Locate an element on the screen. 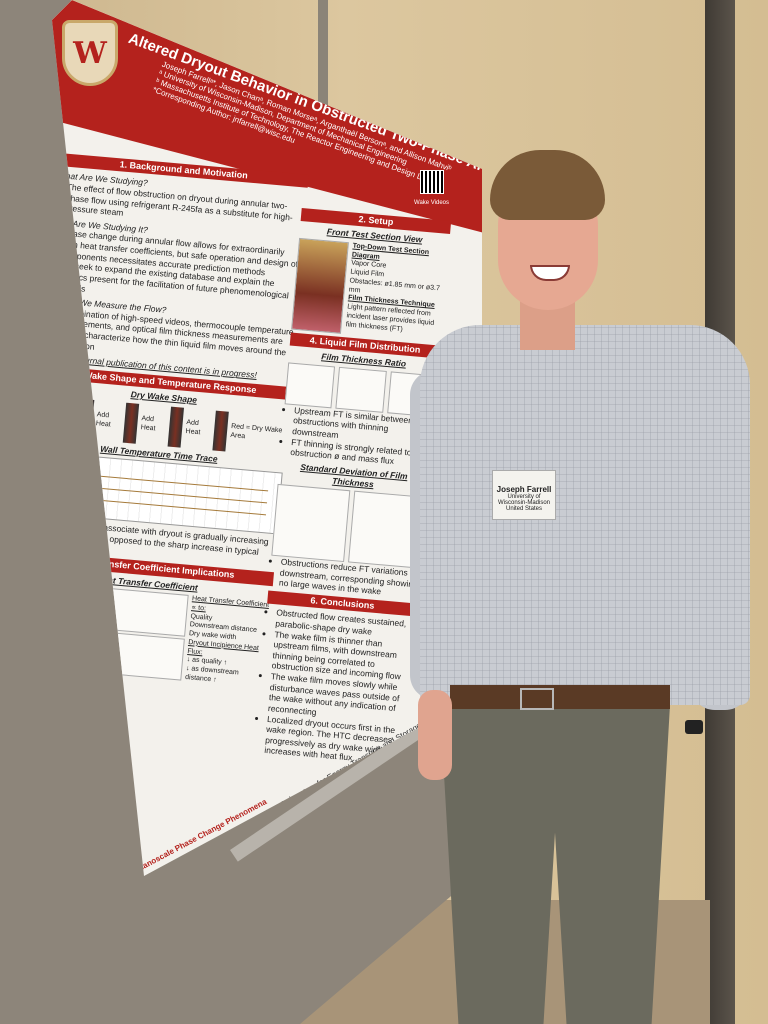 The image size is (768, 1024). university-crest-icon: W is located at coordinates (90, 53).